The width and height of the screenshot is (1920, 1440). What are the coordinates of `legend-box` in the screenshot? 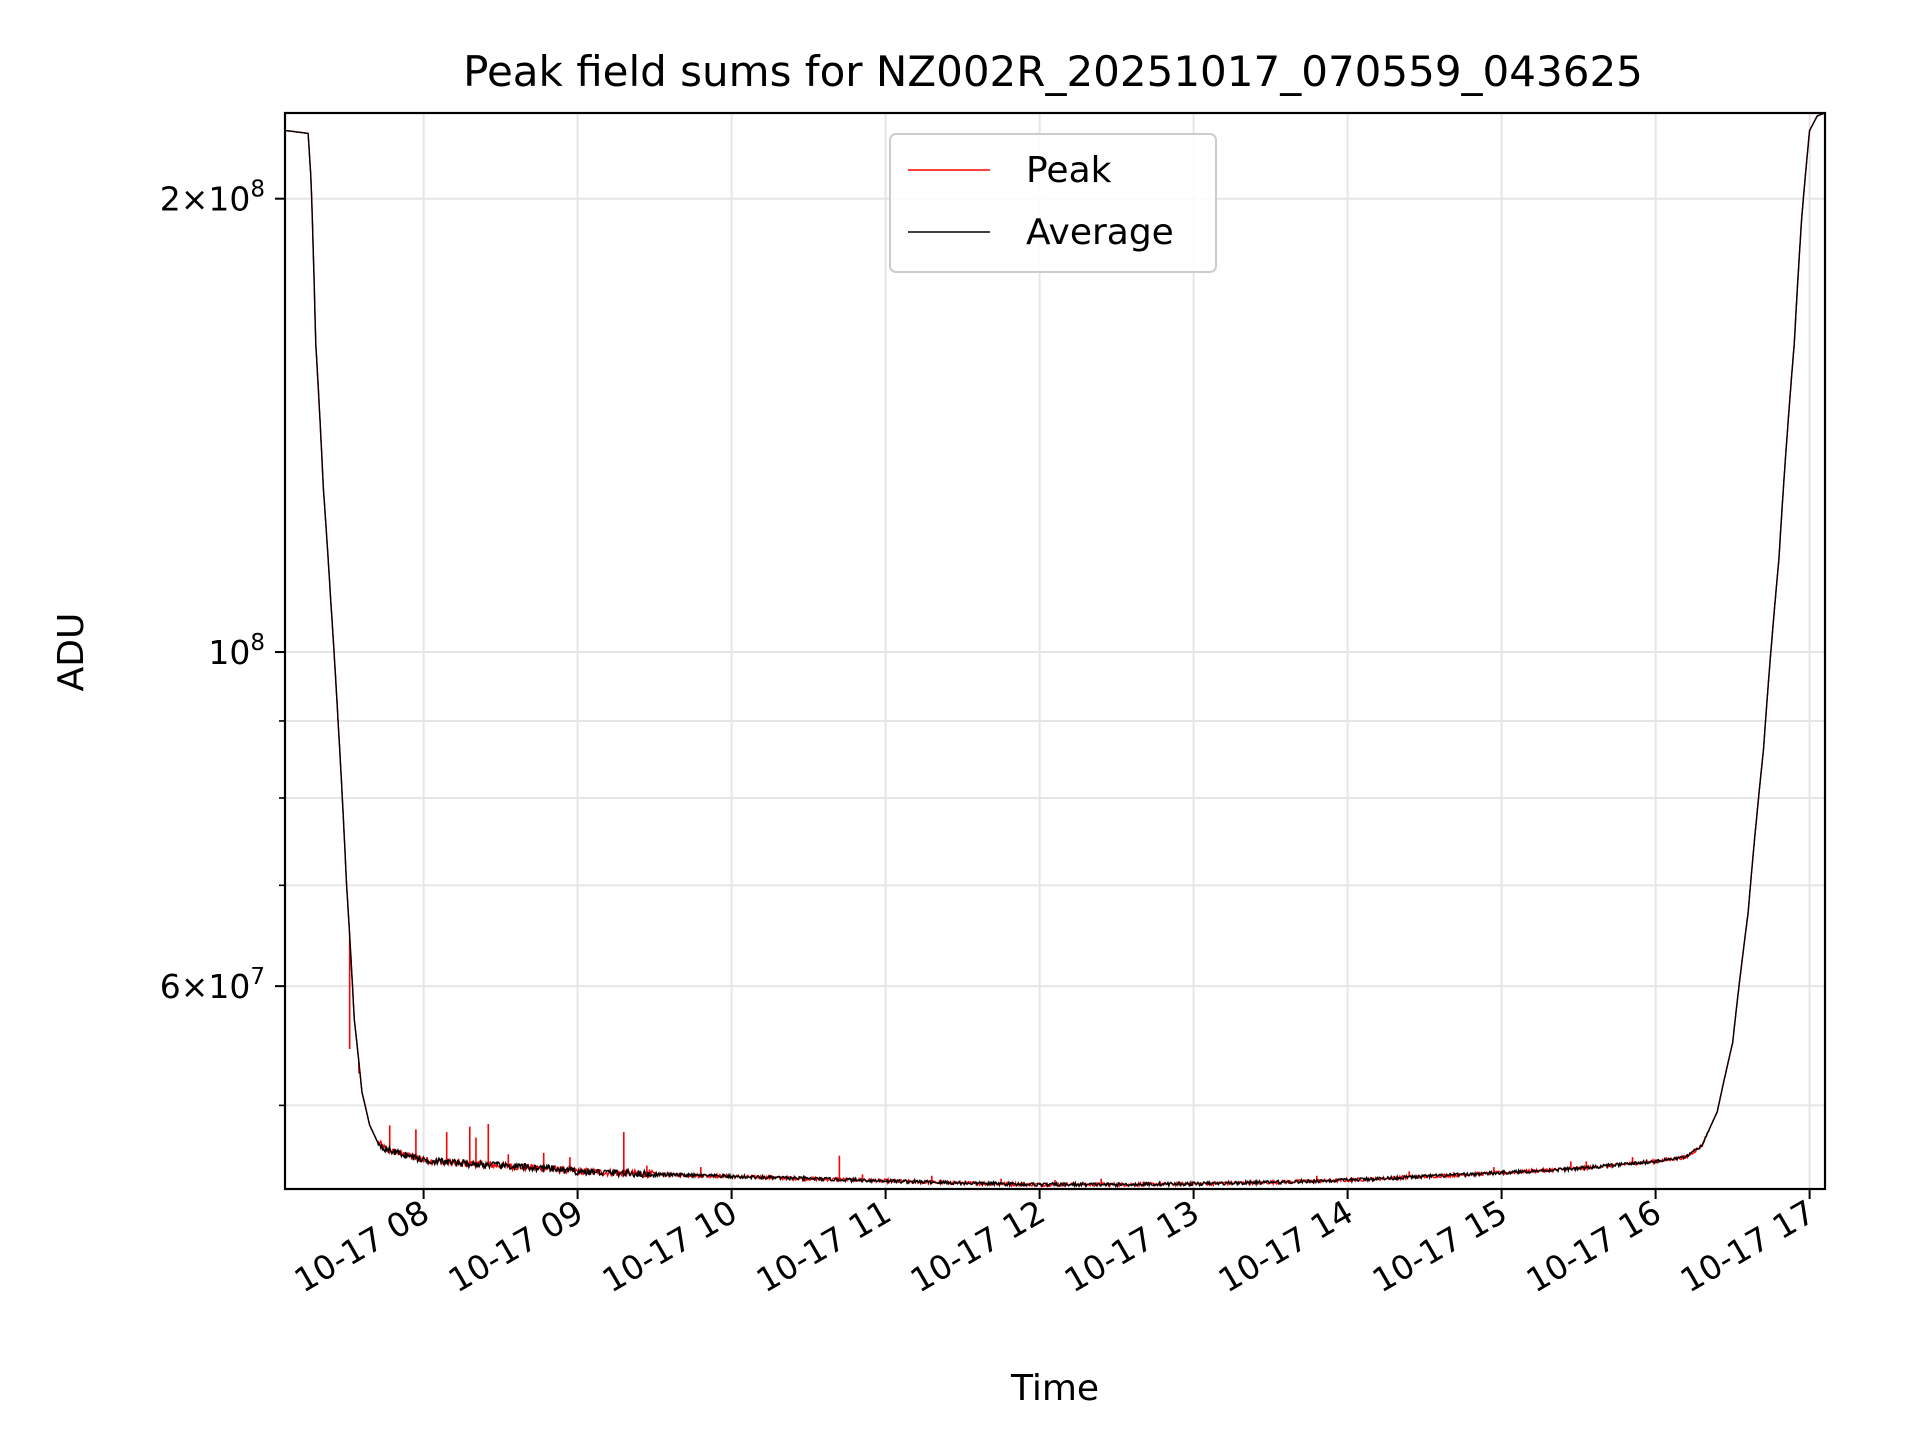 It's located at (1053, 203).